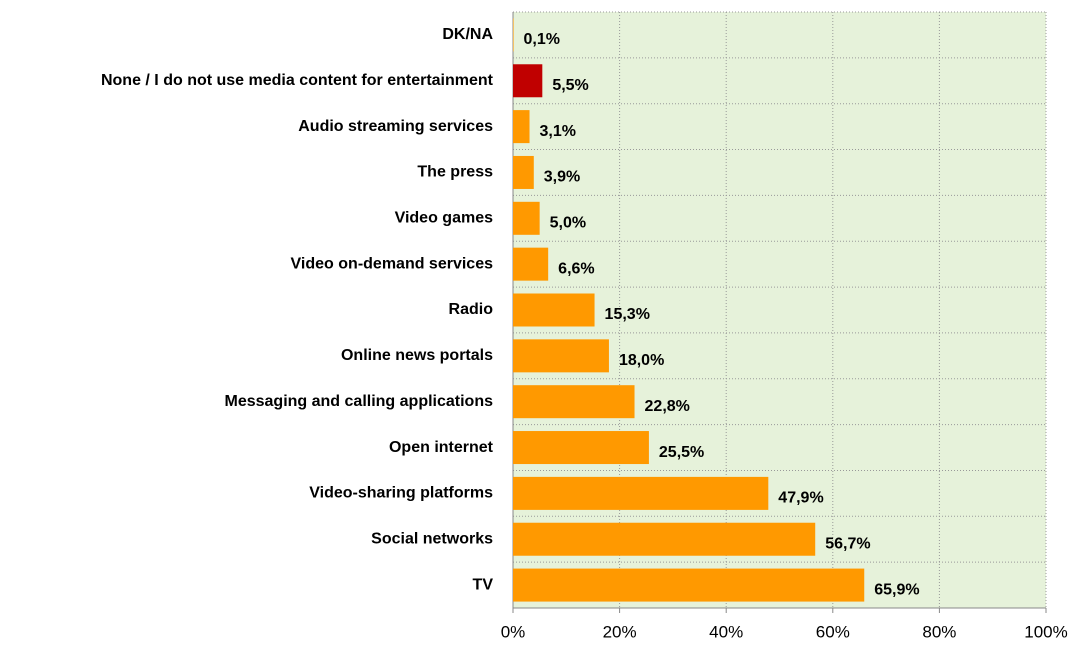 This screenshot has width=1074, height=645. Describe the element at coordinates (1045, 631) in the screenshot. I see `x-tick-label: 100%` at that location.